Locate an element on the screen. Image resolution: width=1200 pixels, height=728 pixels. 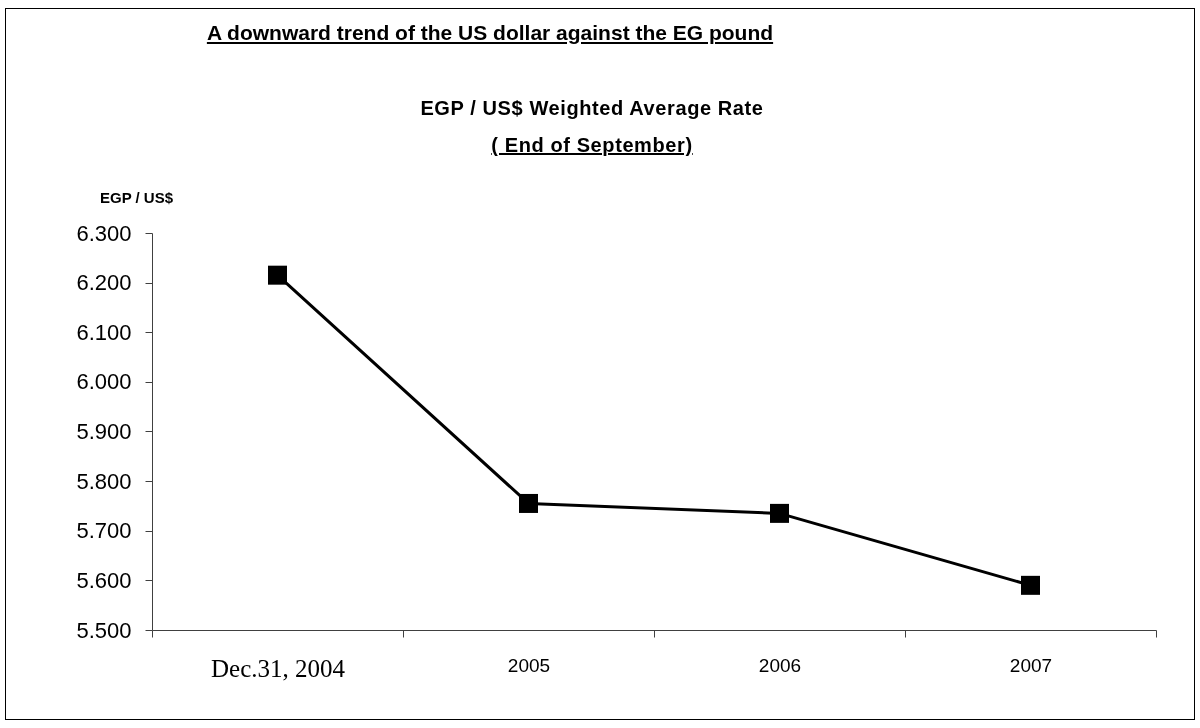
y-axis-title: EGP / US$ is located at coordinates (136, 197).